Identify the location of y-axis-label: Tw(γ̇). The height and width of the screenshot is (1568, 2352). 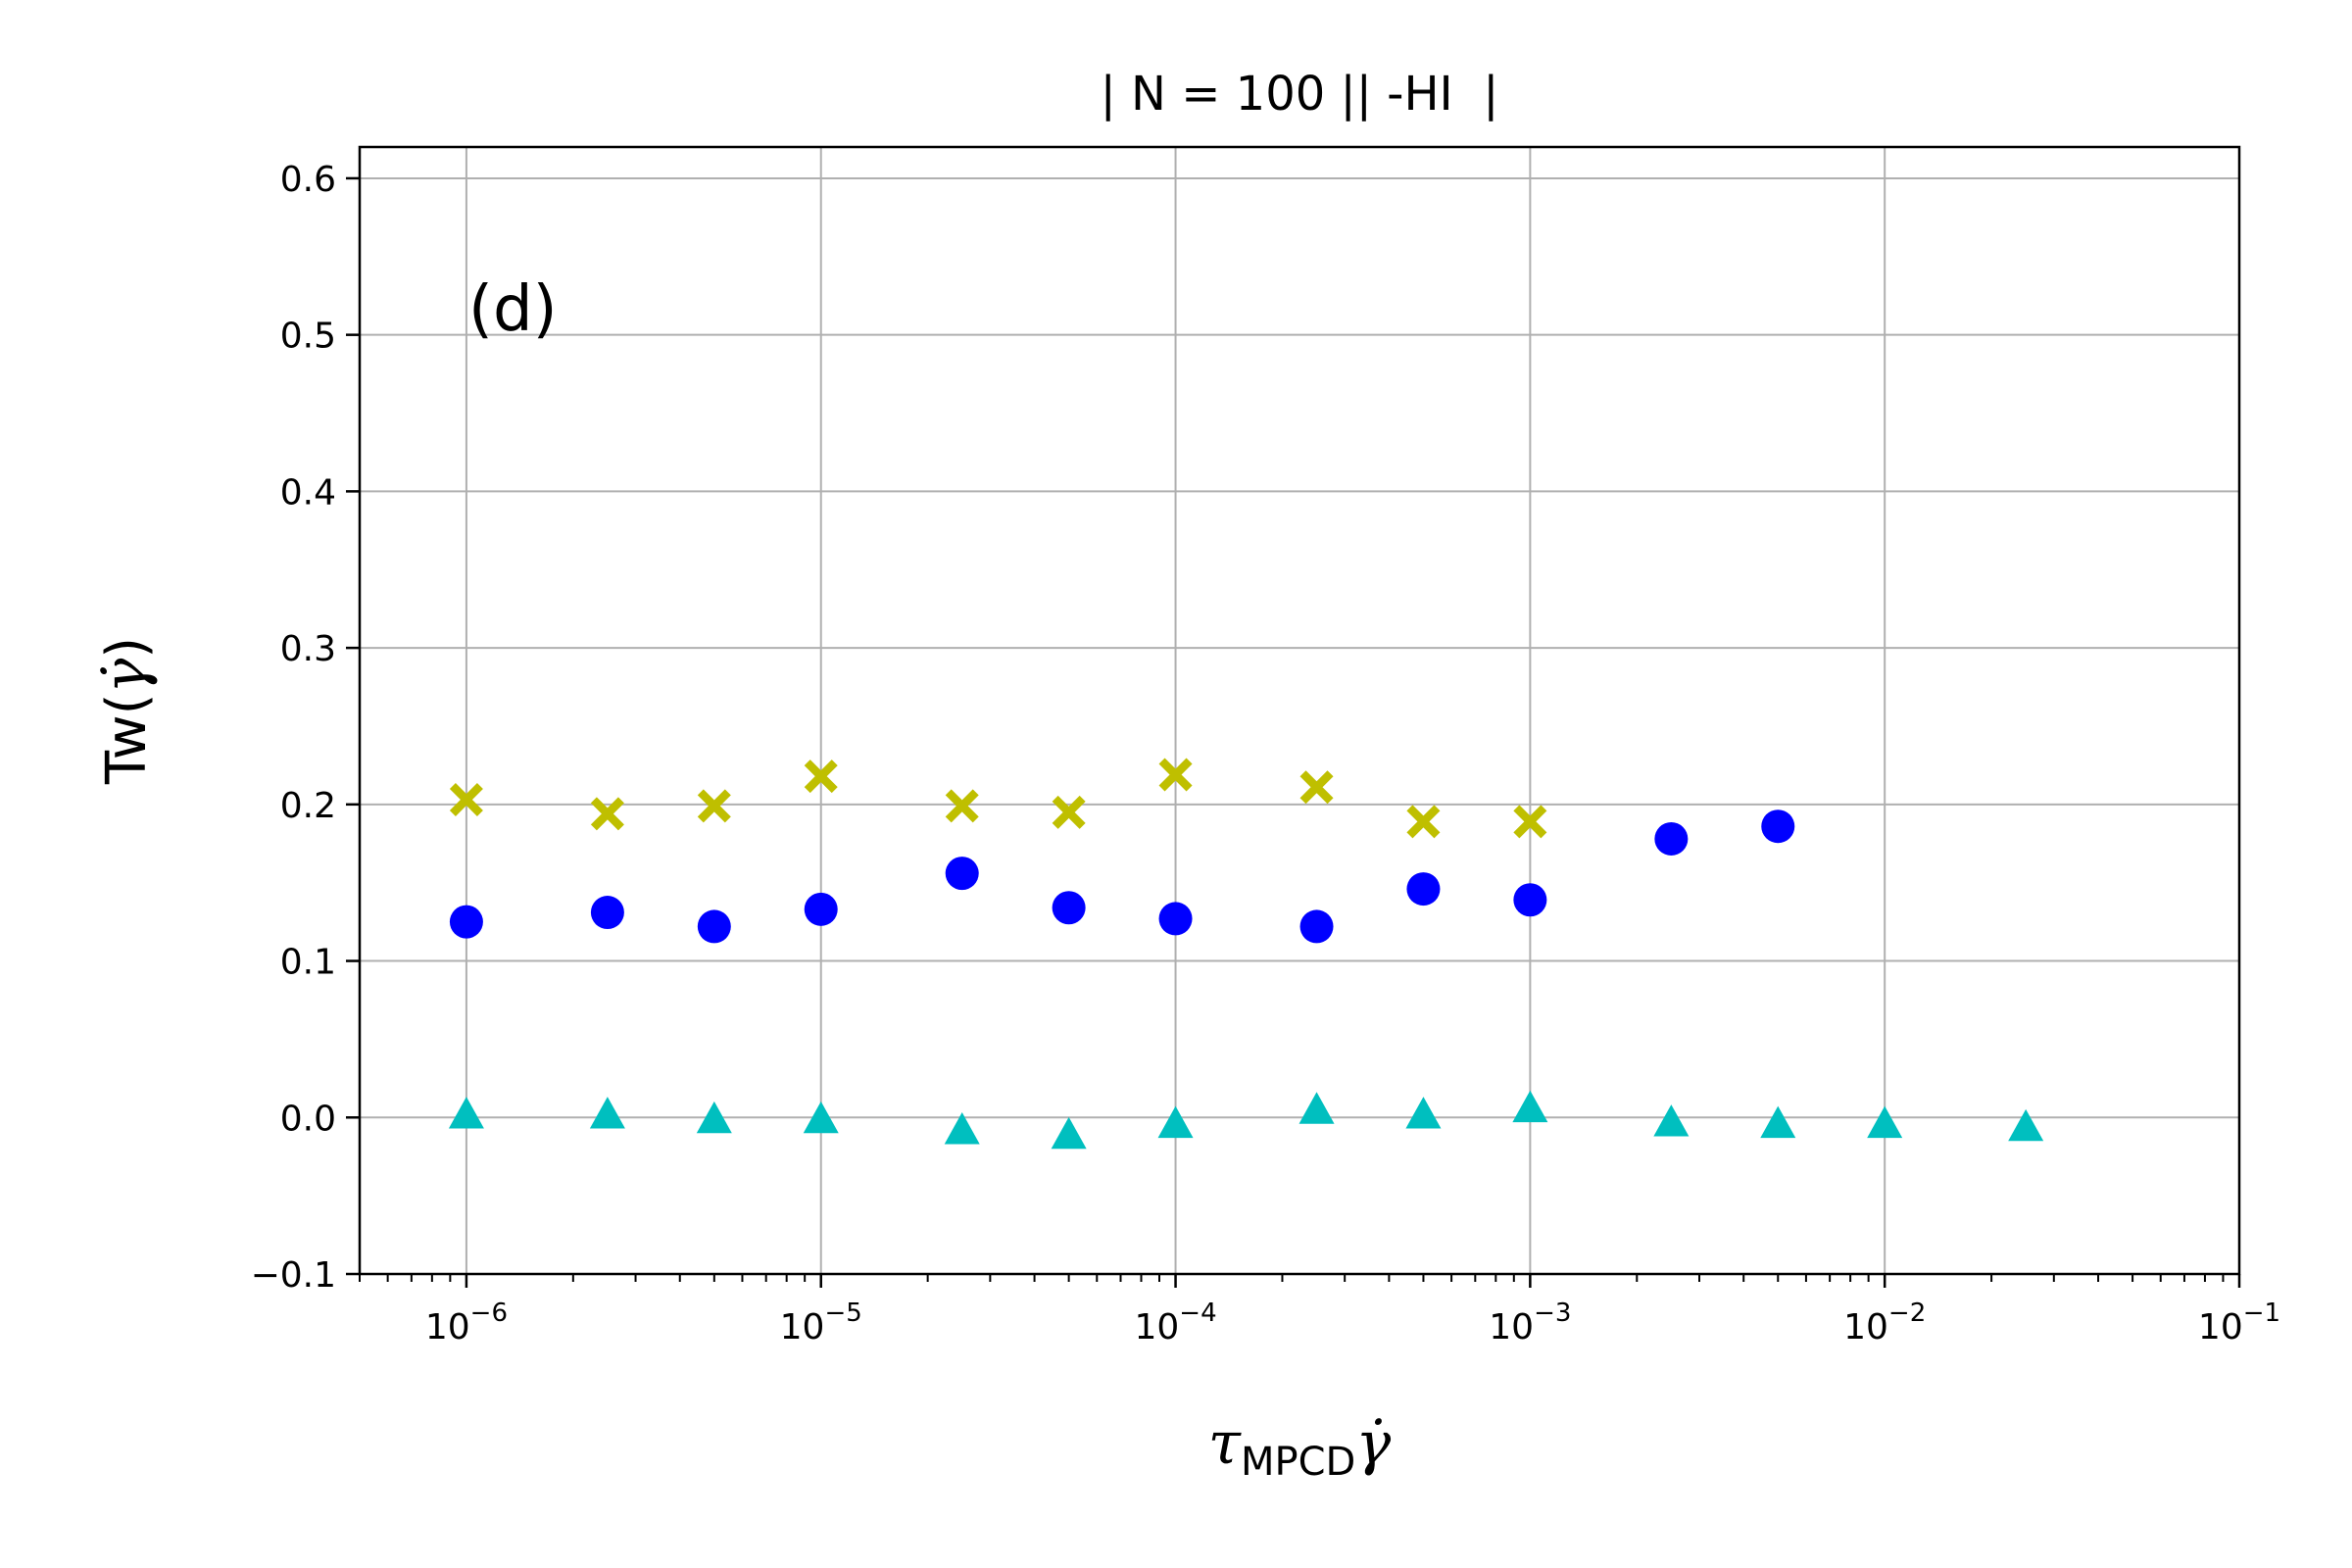
(126, 711).